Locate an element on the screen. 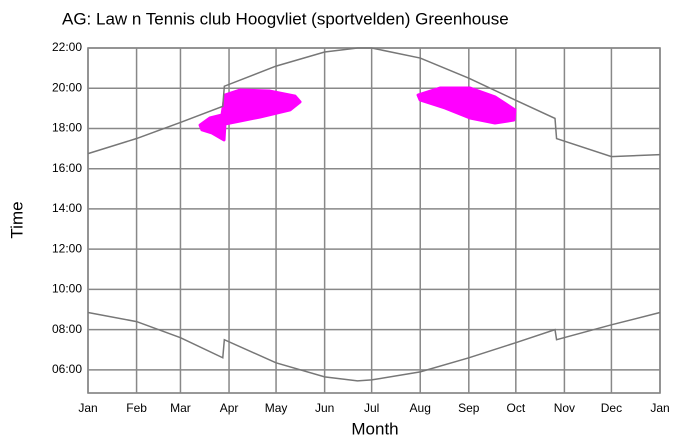 The width and height of the screenshot is (677, 441). x-tick-label: Mar is located at coordinates (180, 408).